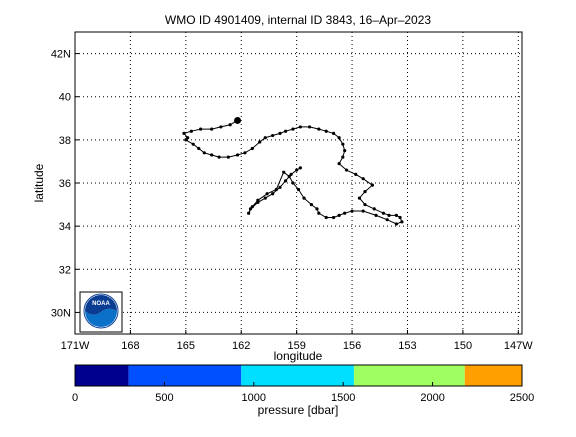 This screenshot has height=437, width=576. I want to click on map-x-tick-label: 150, so click(463, 346).